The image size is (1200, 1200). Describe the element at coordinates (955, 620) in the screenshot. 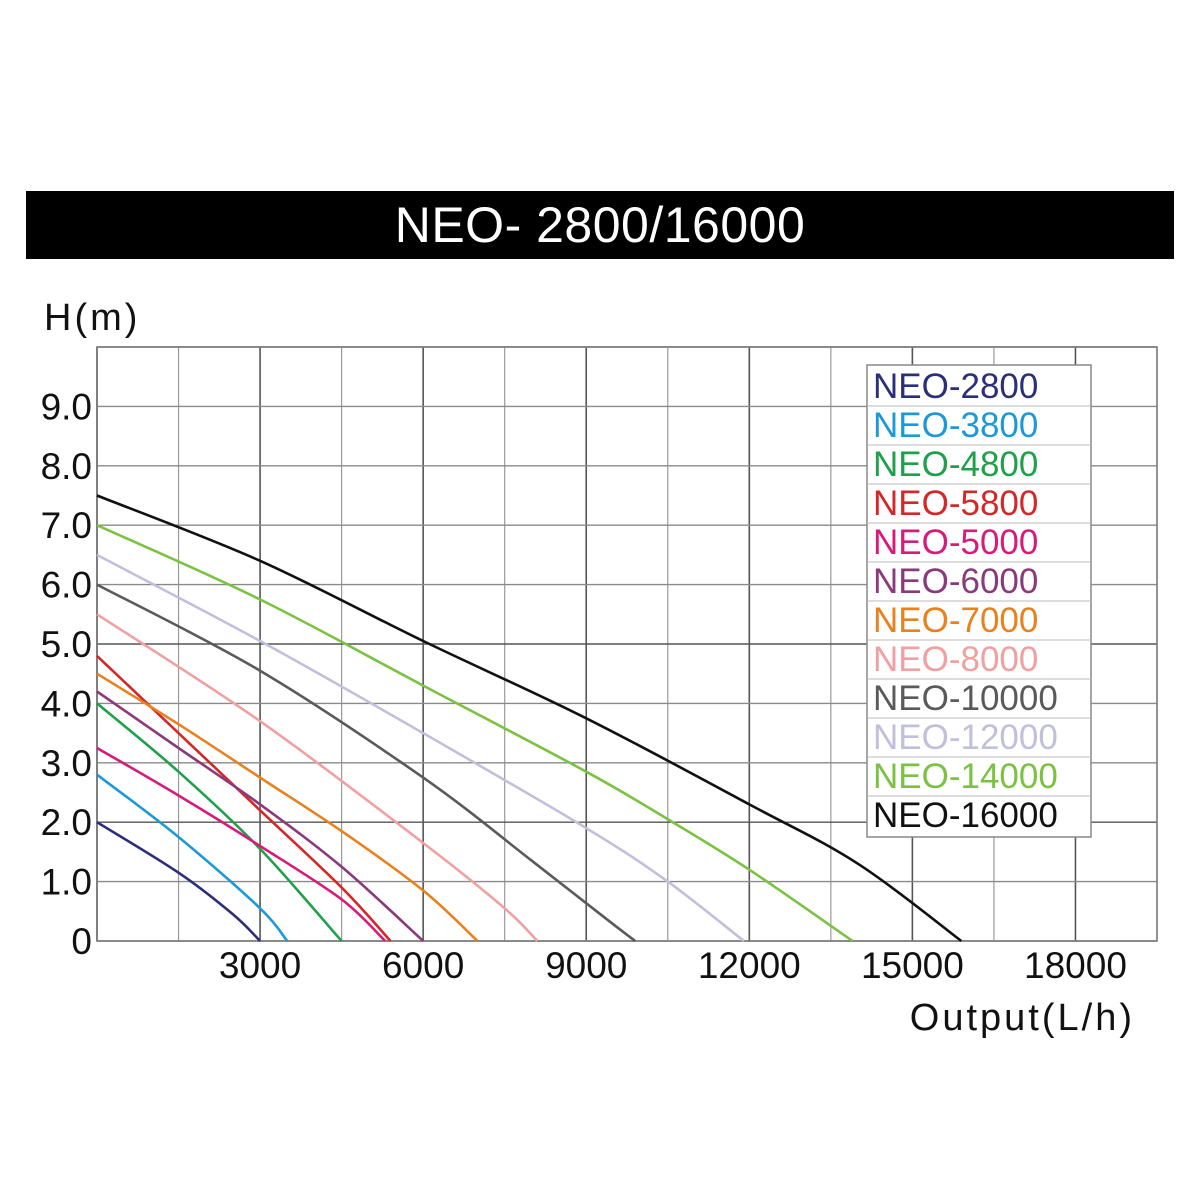

I see `legend-entry: NEO-7000` at that location.